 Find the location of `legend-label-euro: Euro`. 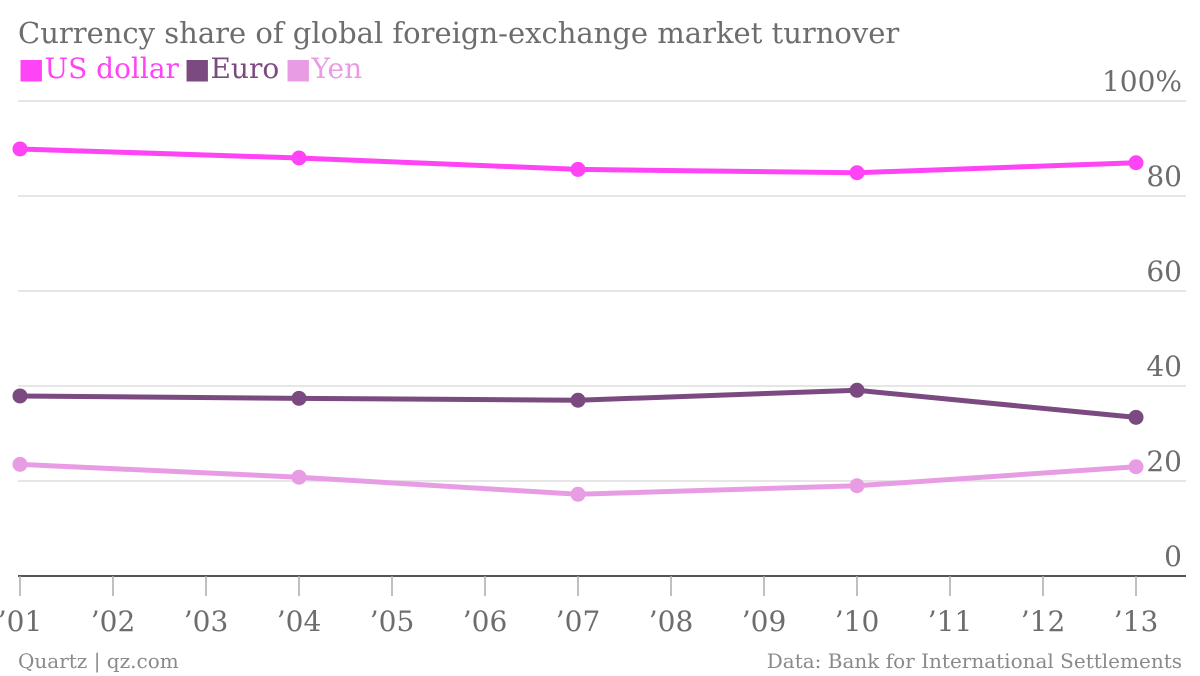

legend-label-euro: Euro is located at coordinates (244, 68).